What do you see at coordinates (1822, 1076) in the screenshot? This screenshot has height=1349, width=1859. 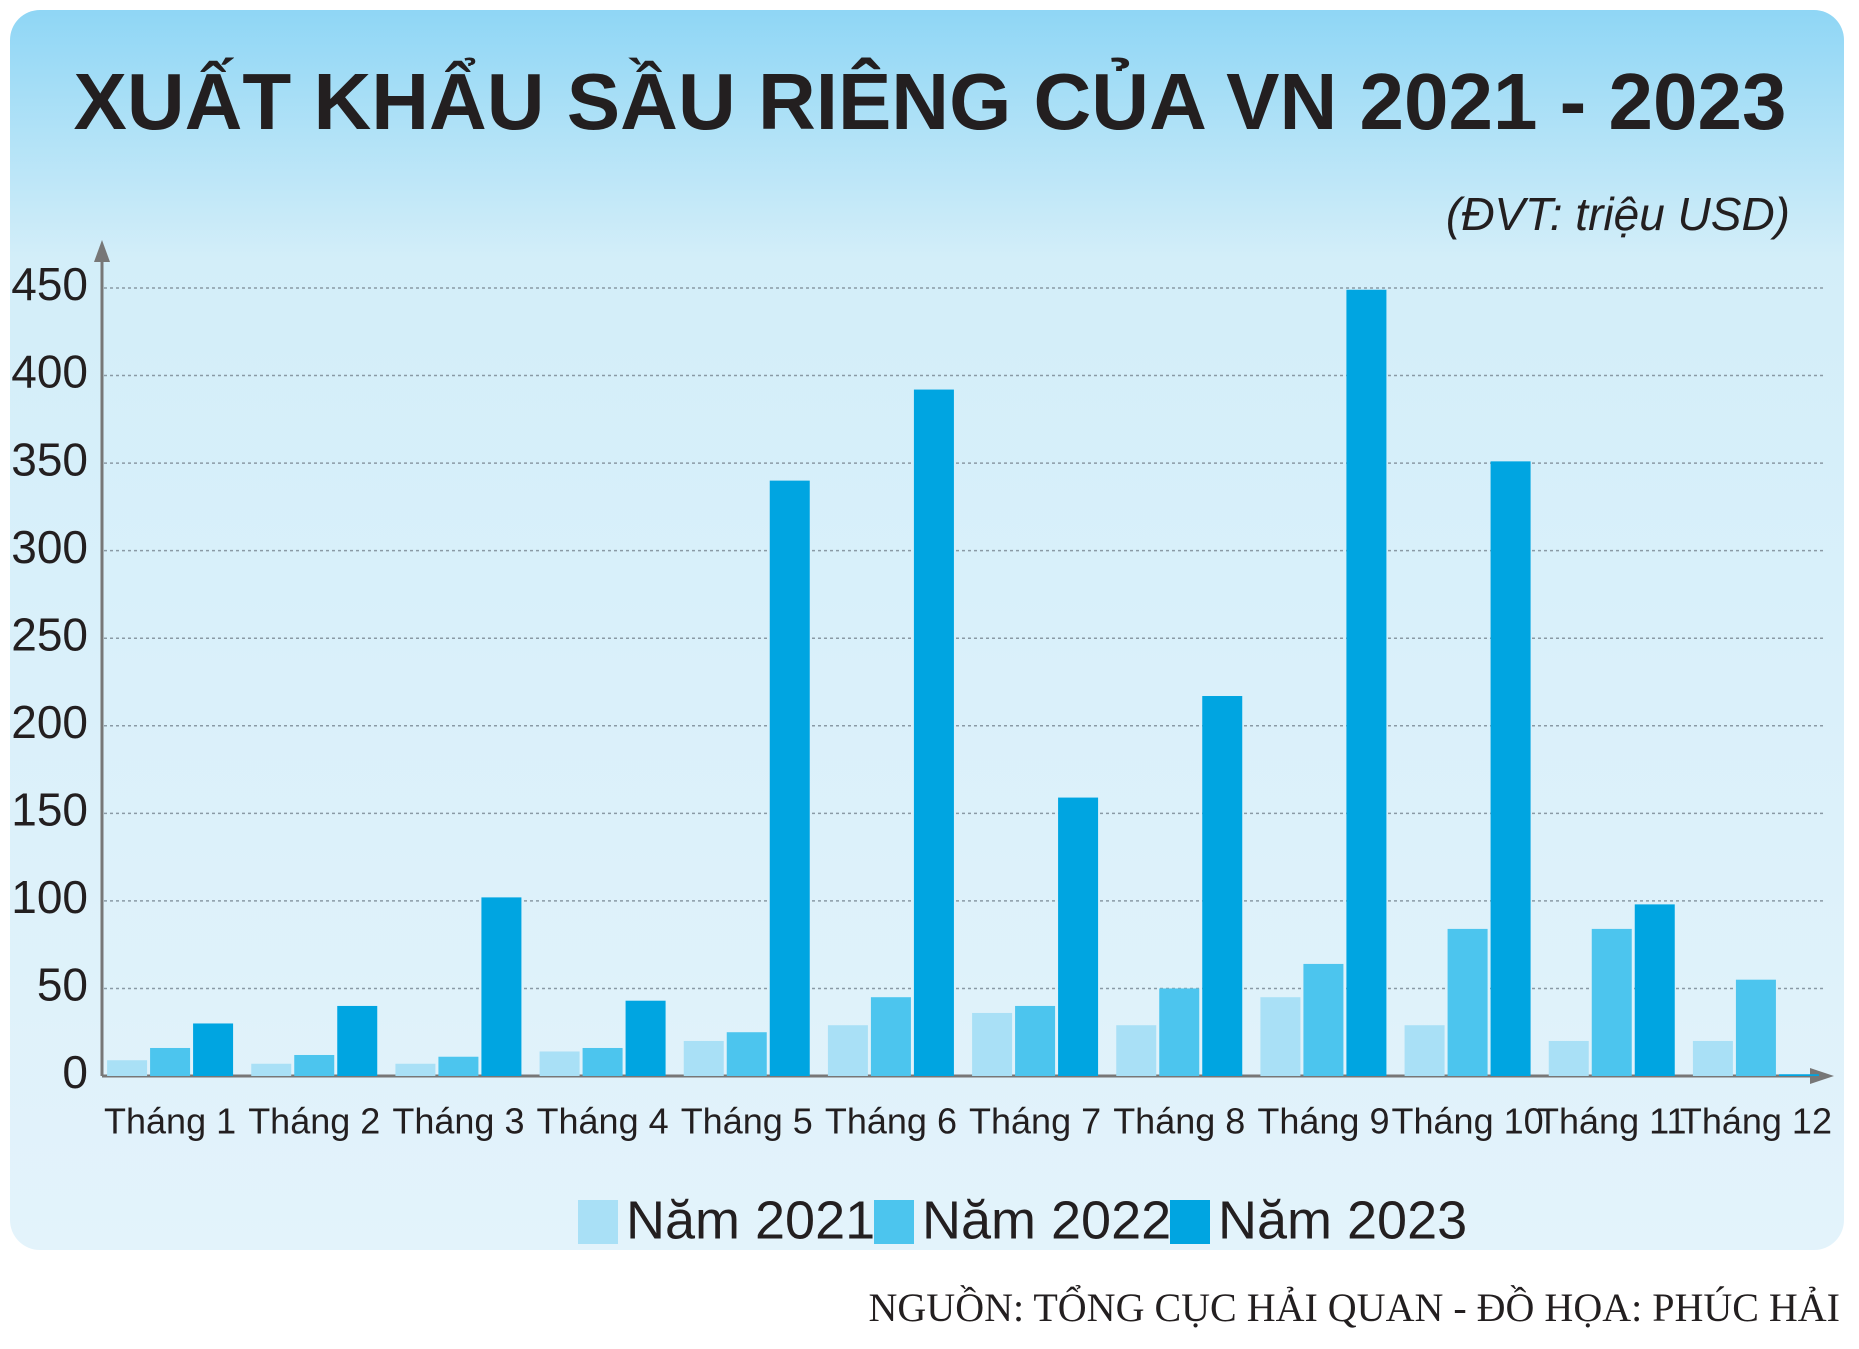 I see `x-arrow` at bounding box center [1822, 1076].